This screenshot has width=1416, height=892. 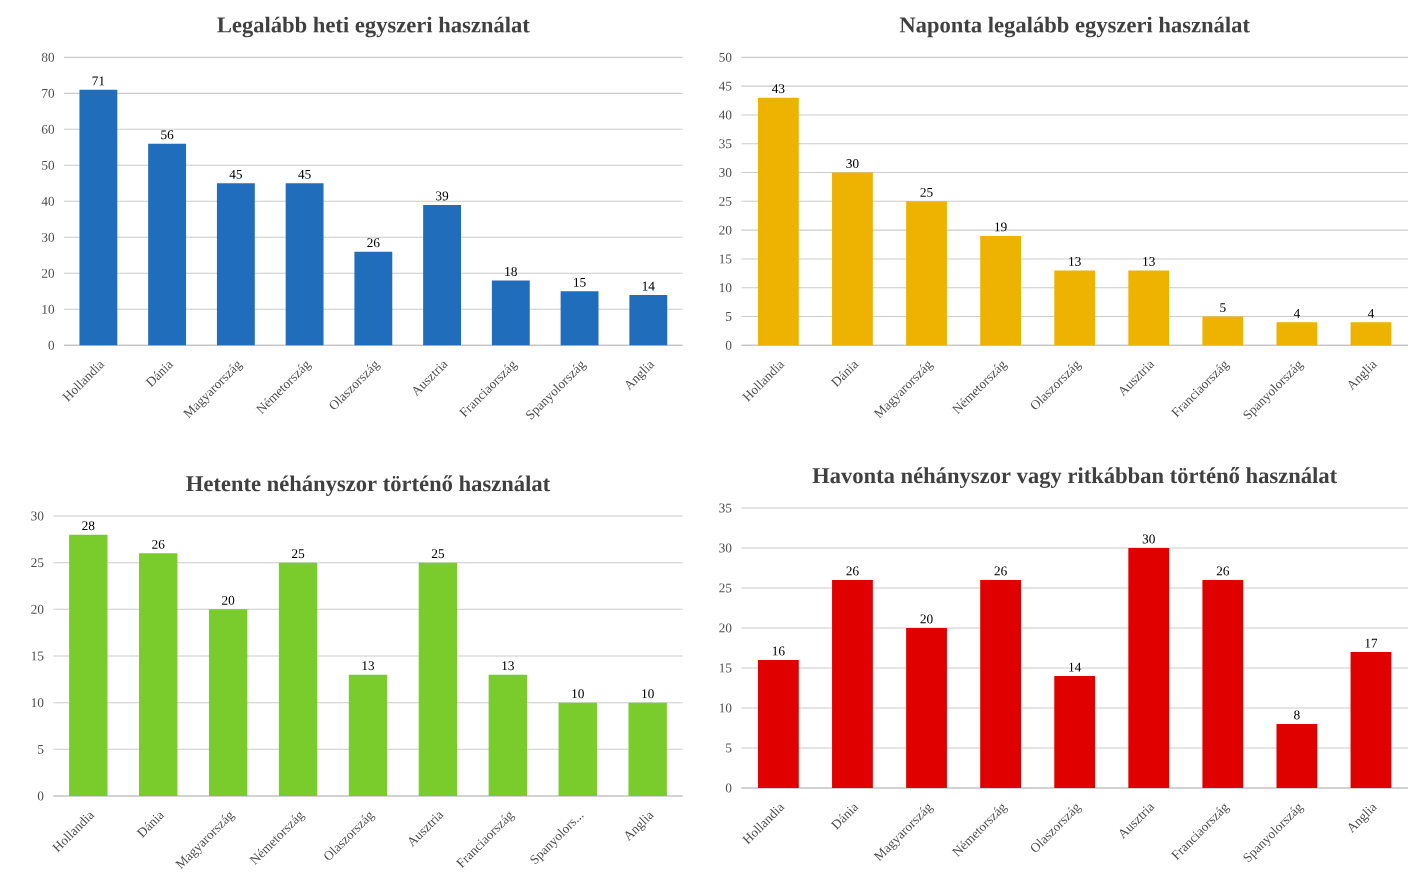 I want to click on chart-title: Havonta néhányszor vagy ritkábban történő használat, so click(x=1075, y=478).